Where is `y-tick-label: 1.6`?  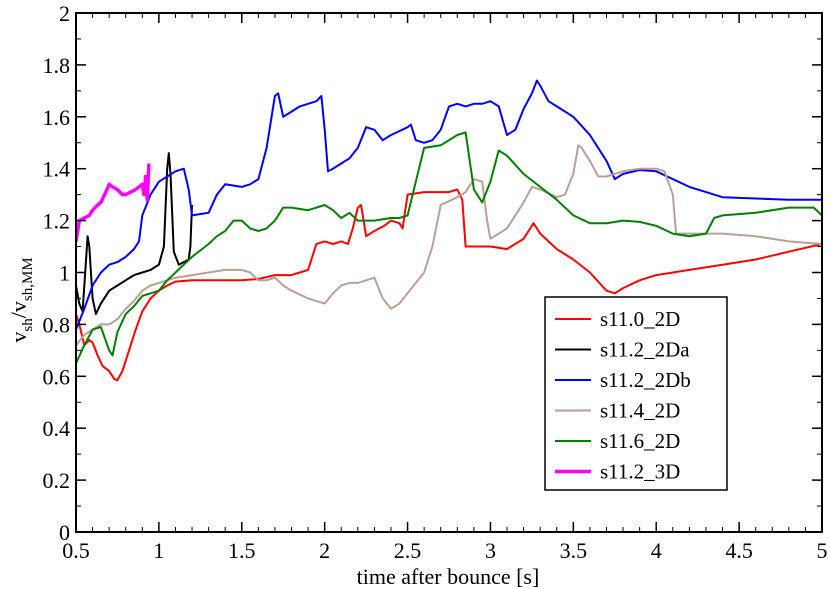 y-tick-label: 1.6 is located at coordinates (57, 117).